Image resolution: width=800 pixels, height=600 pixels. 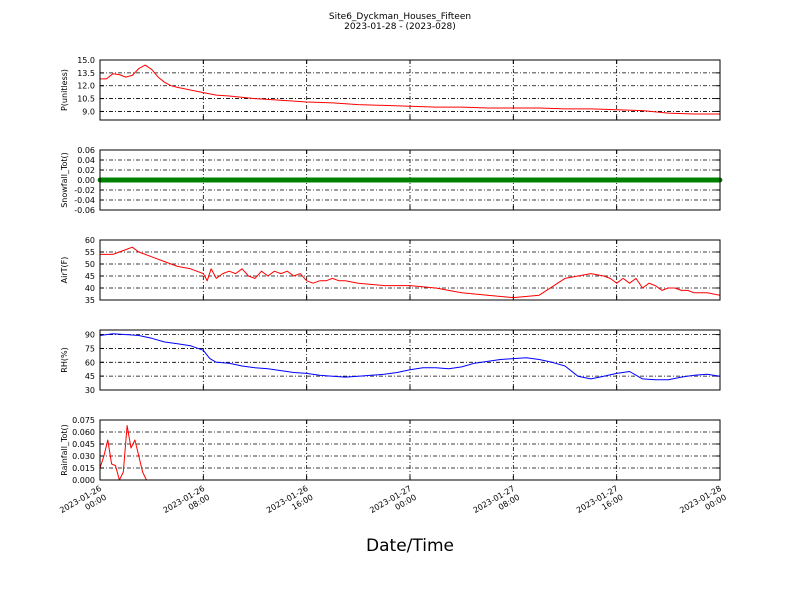 What do you see at coordinates (703, 504) in the screenshot?
I see `x-tick-label: 2023-01-2800:00` at bounding box center [703, 504].